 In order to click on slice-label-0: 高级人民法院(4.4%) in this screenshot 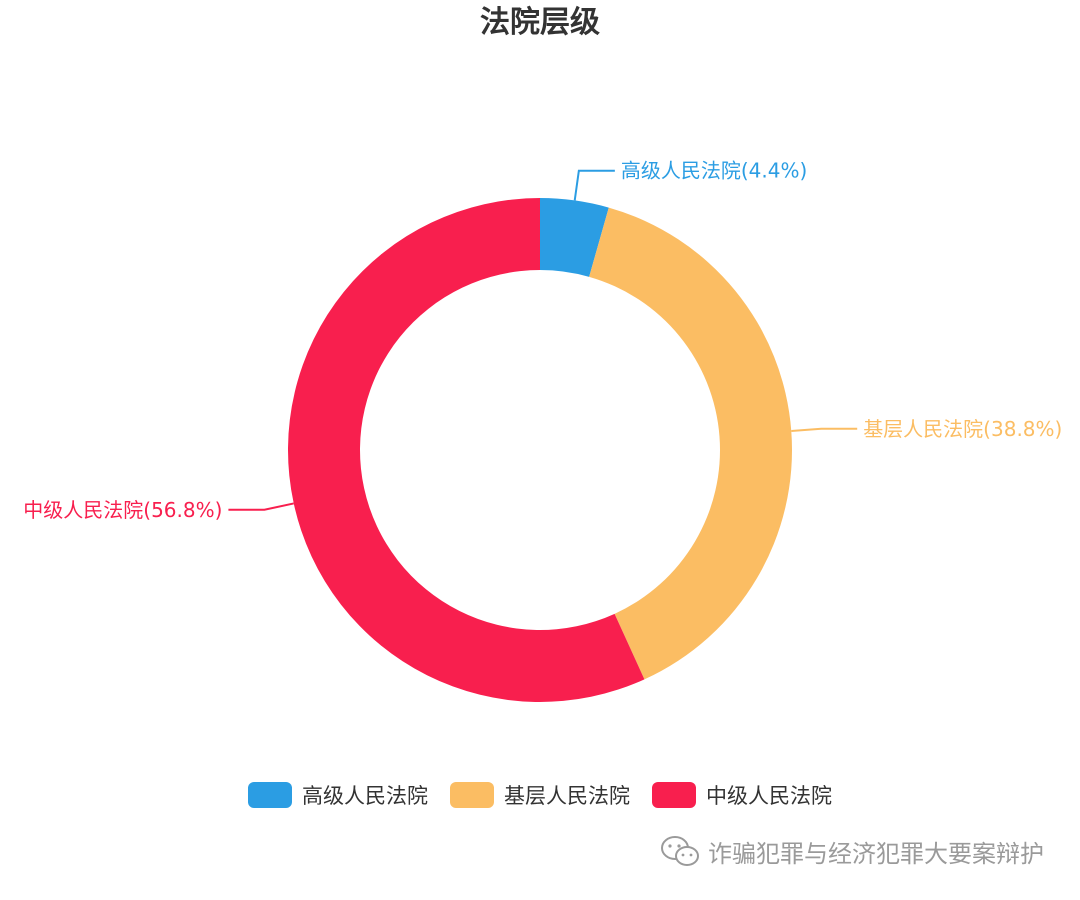, I will do `click(714, 171)`.